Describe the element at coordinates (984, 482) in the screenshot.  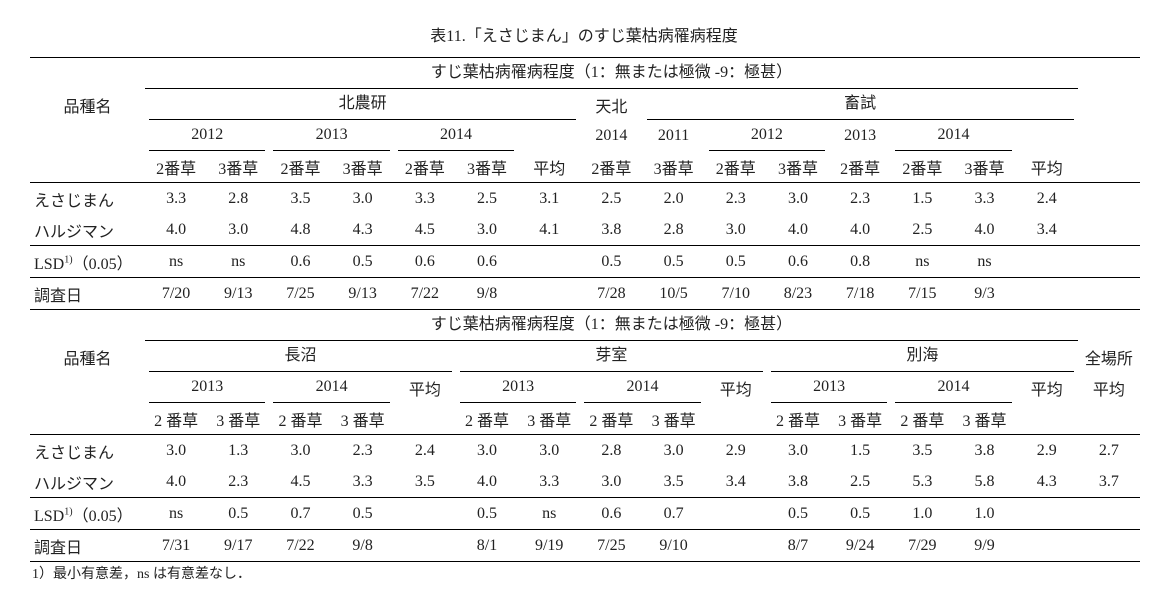
I see `value-cell: 5.8` at that location.